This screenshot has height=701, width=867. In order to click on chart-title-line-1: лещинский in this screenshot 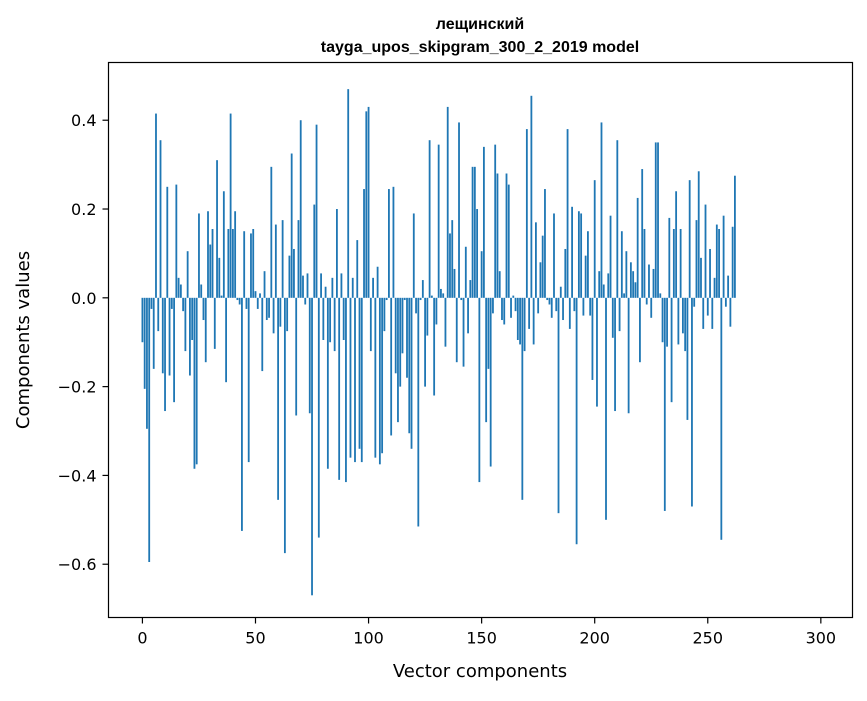, I will do `click(480, 24)`.